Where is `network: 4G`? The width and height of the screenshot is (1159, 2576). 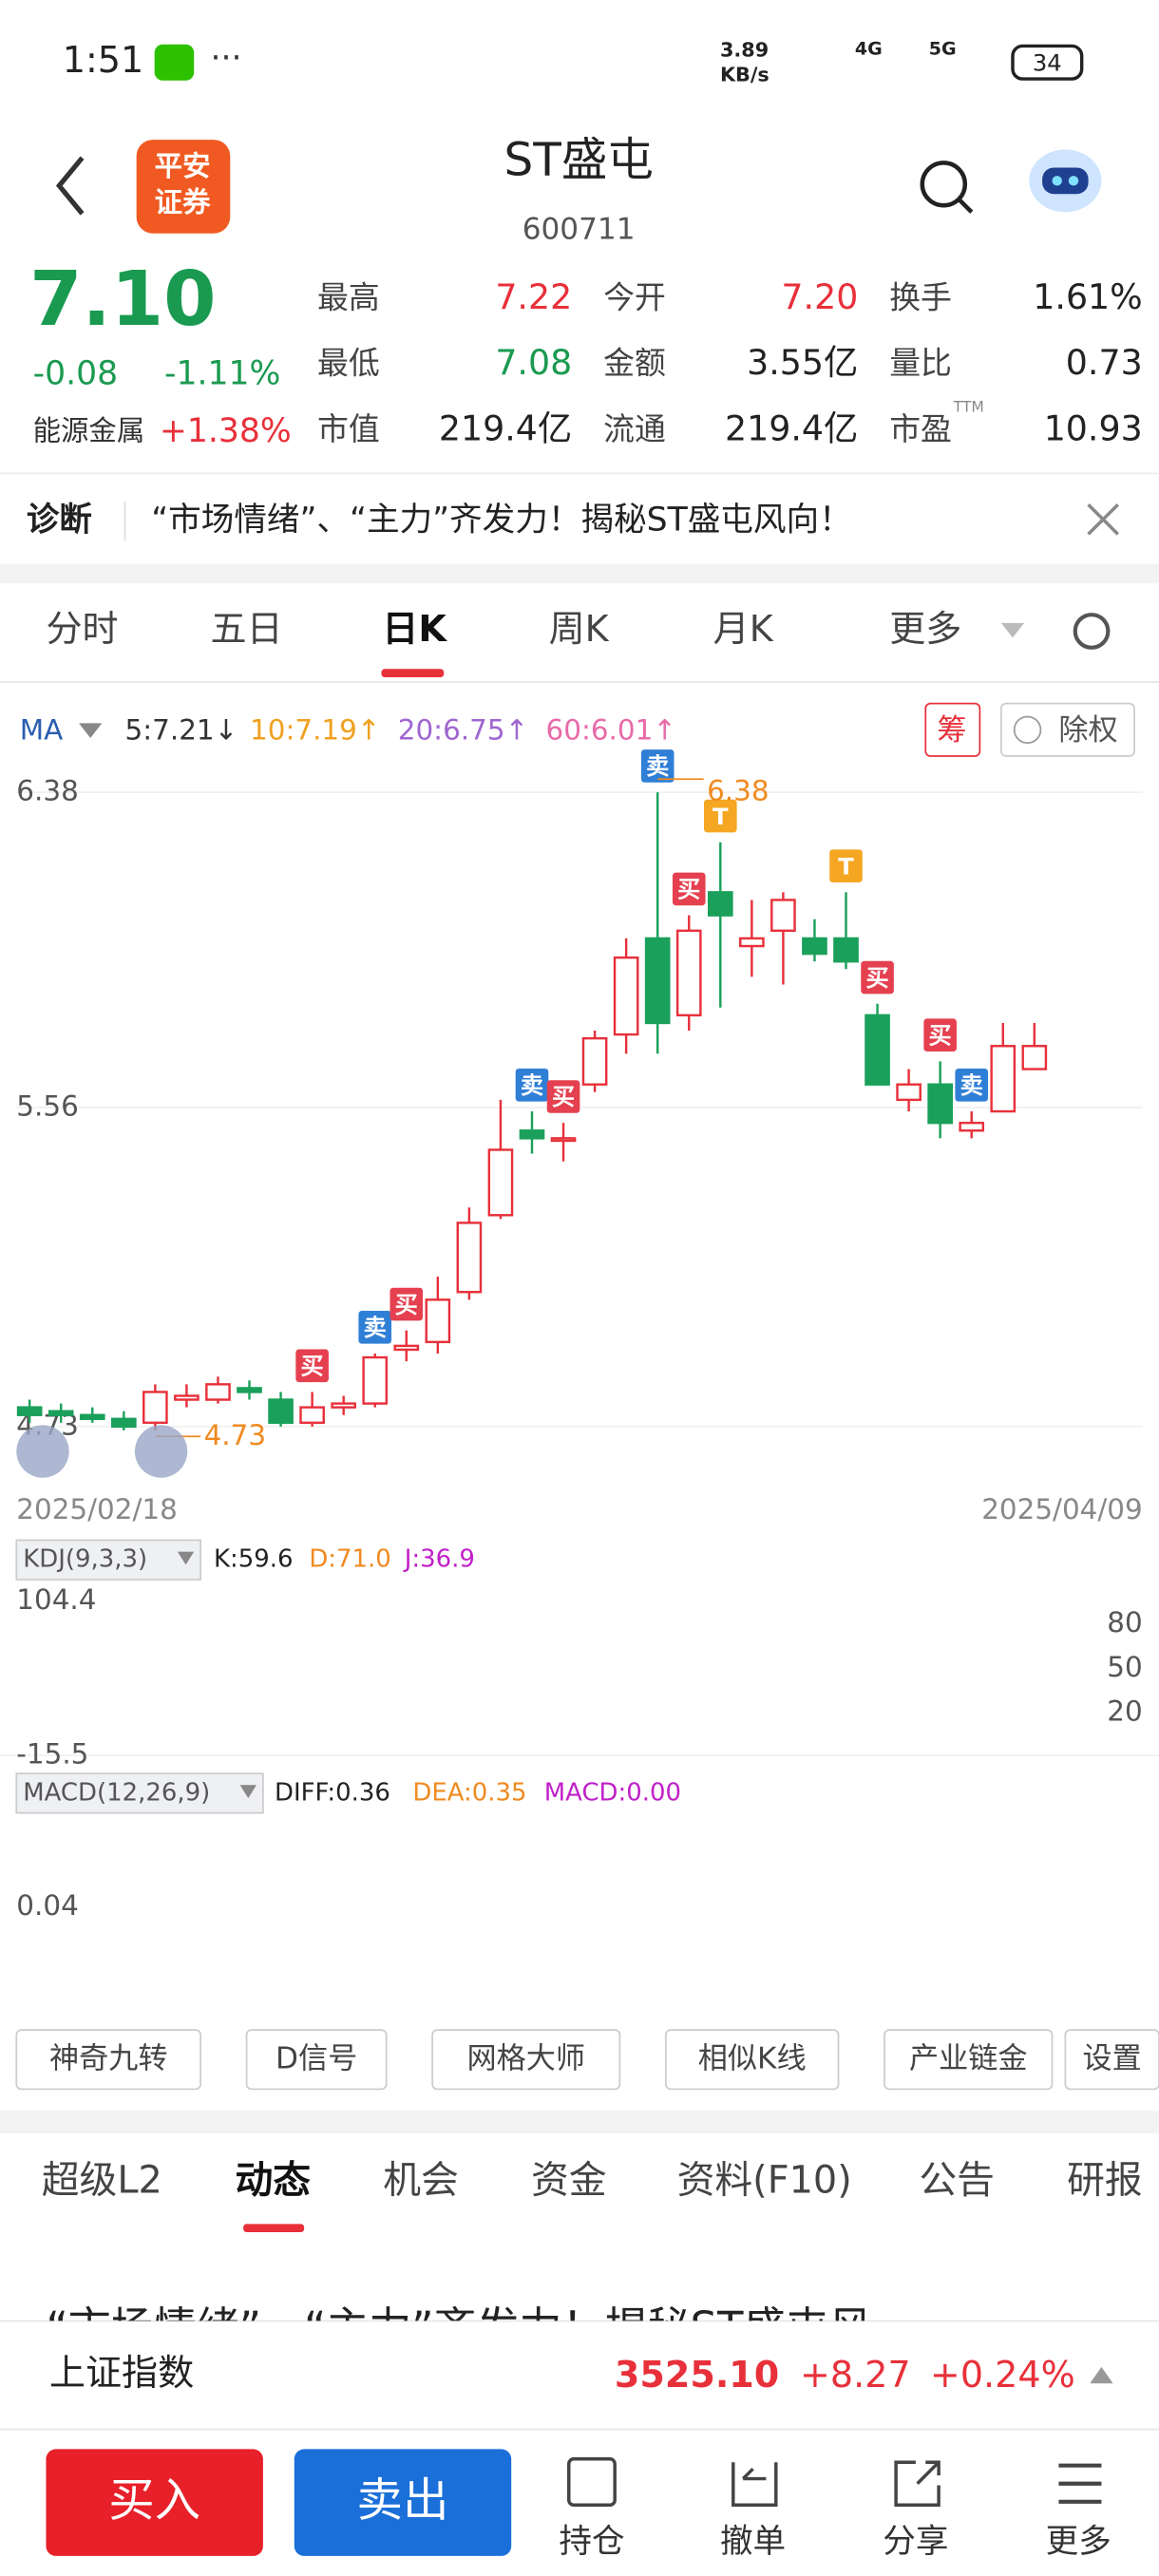 network: 4G is located at coordinates (869, 48).